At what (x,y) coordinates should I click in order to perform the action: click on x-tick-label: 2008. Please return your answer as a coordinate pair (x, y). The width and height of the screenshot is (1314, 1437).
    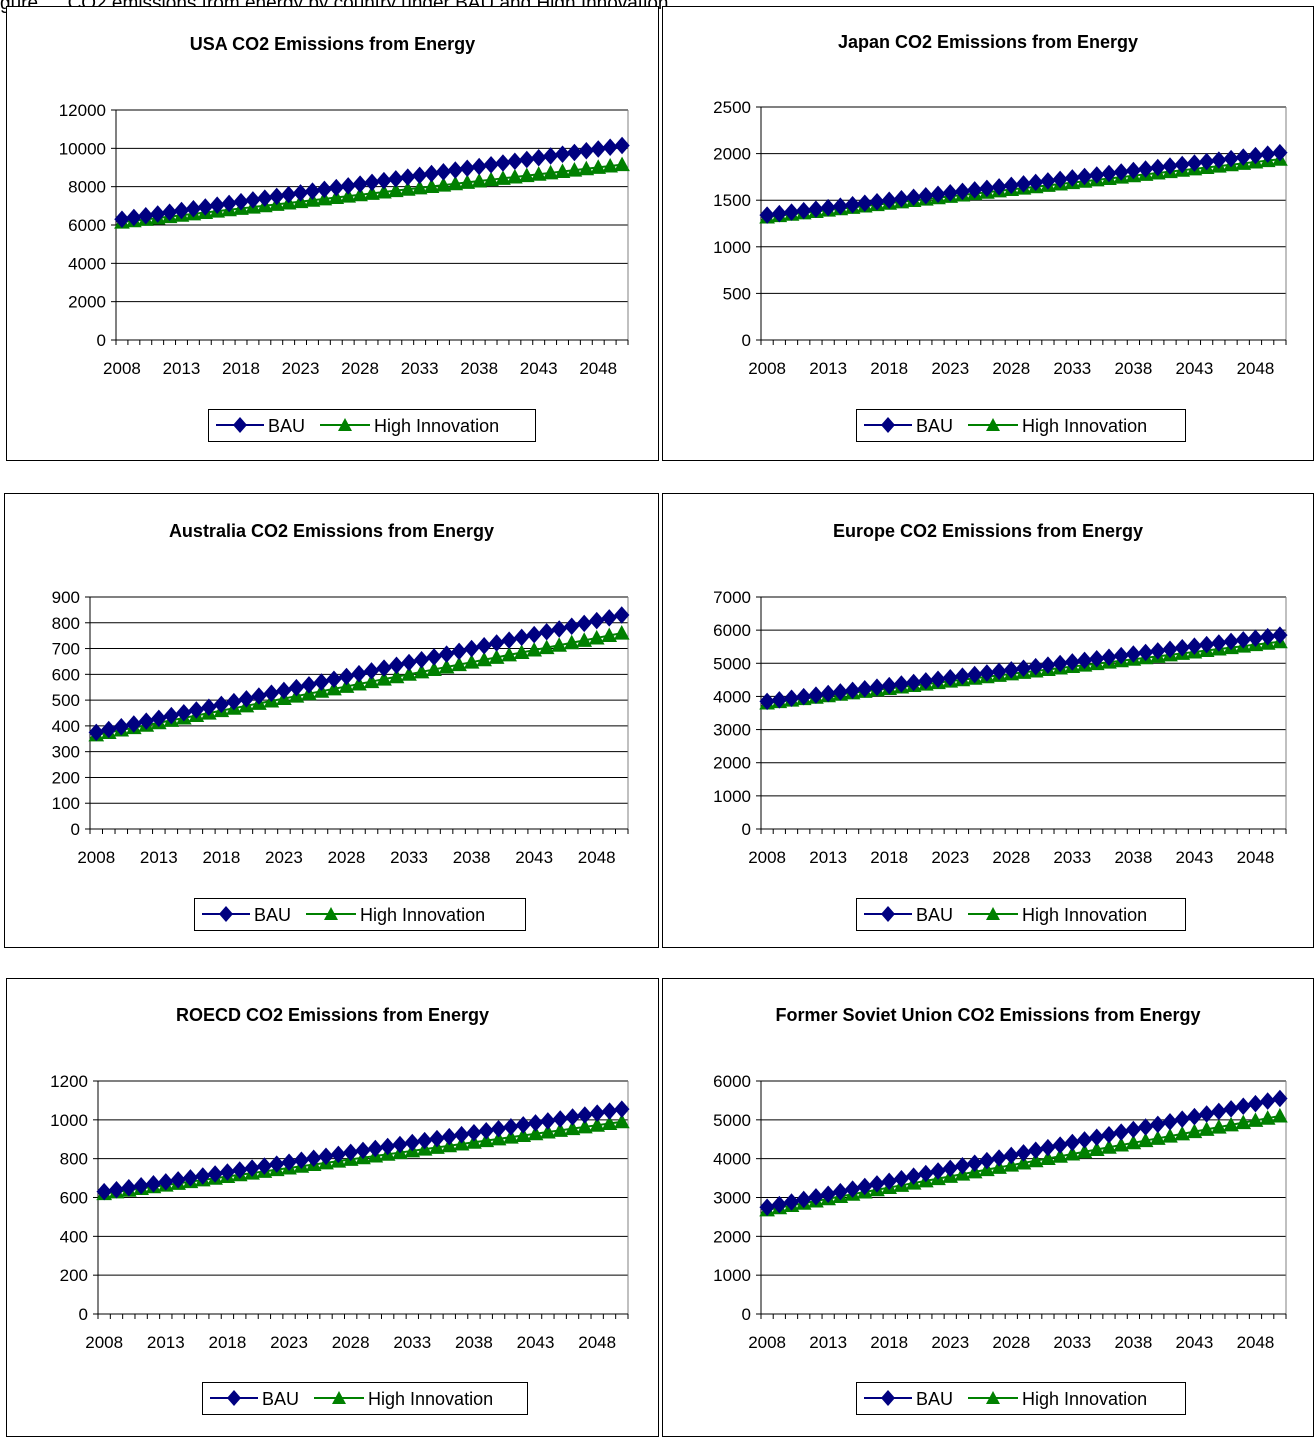
    Looking at the image, I should click on (767, 857).